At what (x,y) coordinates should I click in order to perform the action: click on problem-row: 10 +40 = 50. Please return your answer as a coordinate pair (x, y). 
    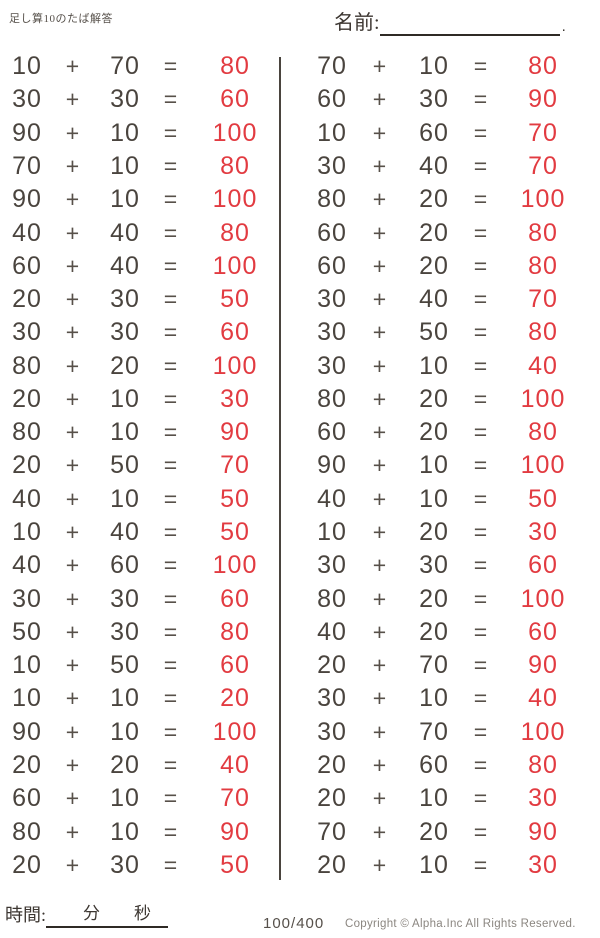
    Looking at the image, I should click on (139, 532).